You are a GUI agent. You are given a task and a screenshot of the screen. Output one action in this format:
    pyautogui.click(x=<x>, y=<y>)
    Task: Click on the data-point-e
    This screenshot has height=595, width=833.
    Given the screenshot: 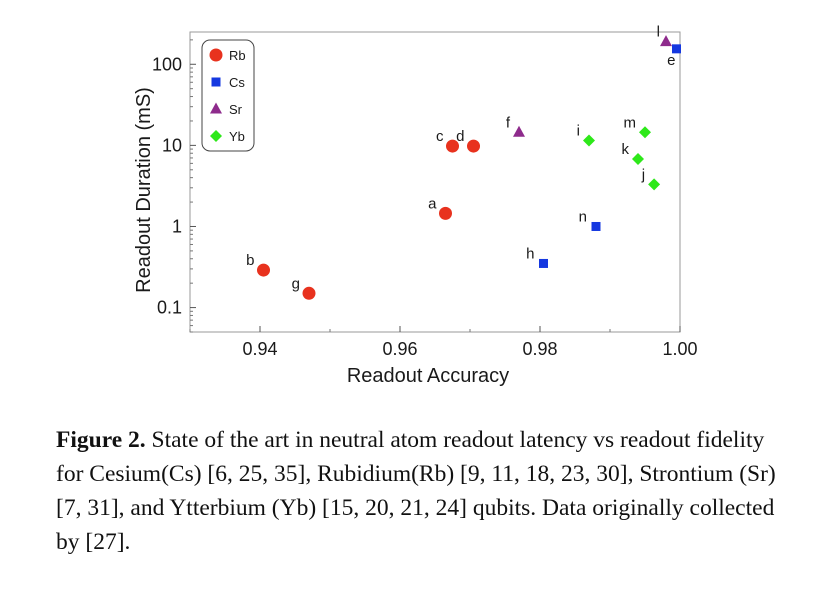 What is the action you would take?
    pyautogui.click(x=676, y=49)
    